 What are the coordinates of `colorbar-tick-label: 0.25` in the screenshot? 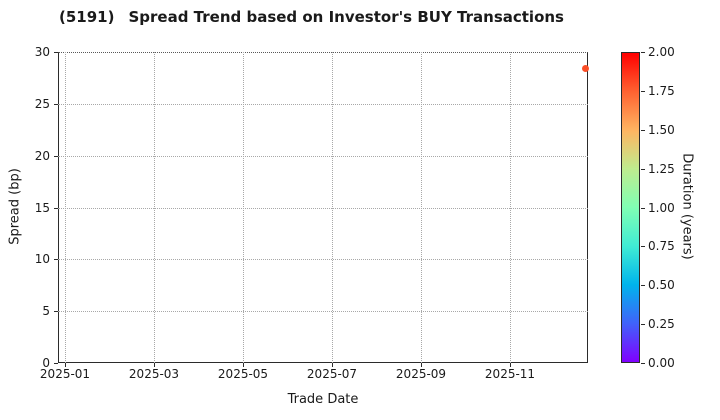 It's located at (661, 324).